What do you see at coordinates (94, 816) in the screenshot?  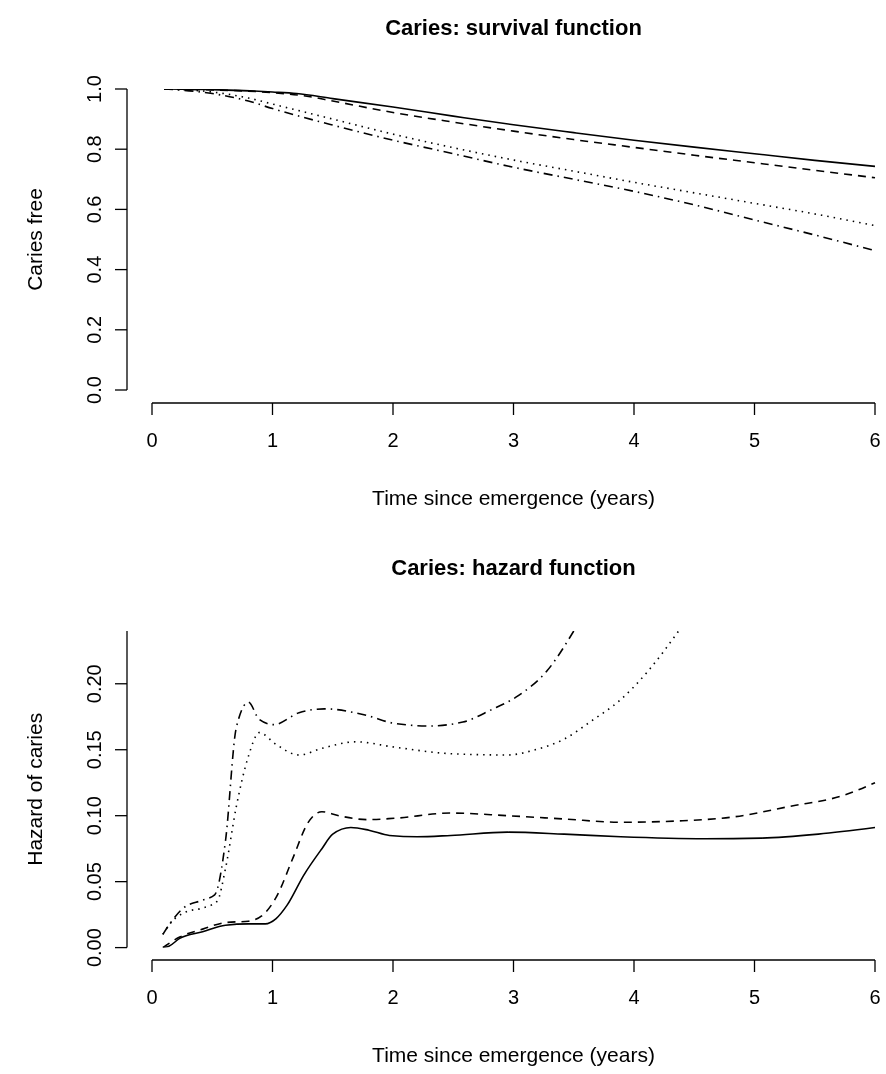 I see `y-tick-label: 0.10` at bounding box center [94, 816].